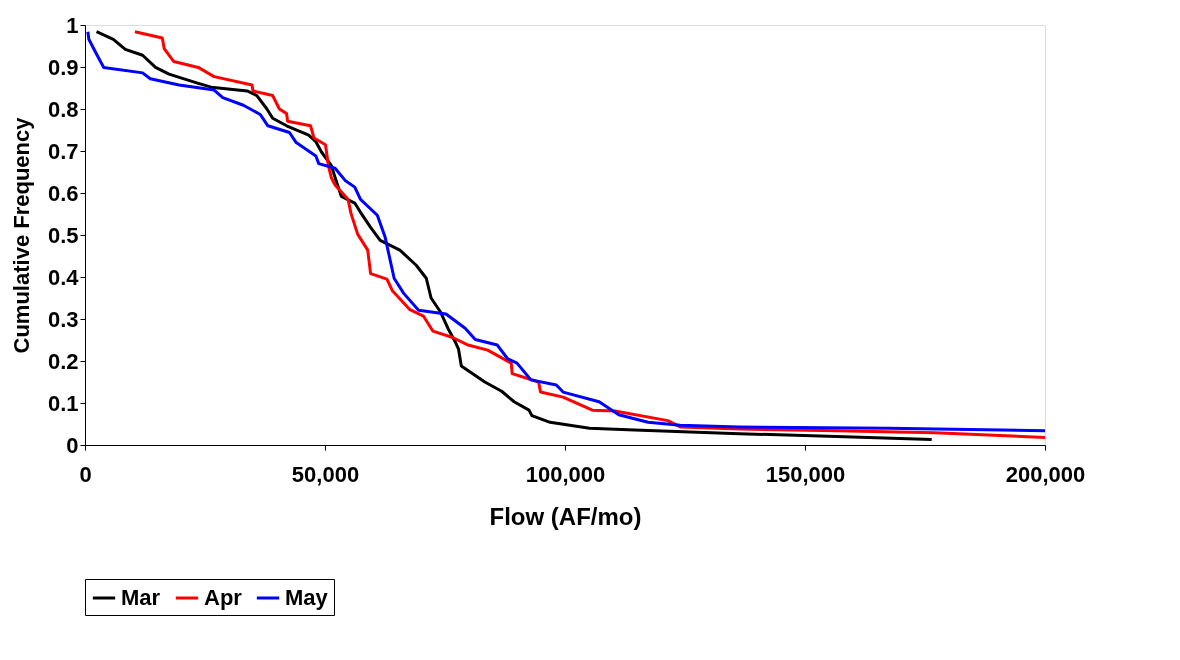 This screenshot has width=1180, height=660. Describe the element at coordinates (72, 445) in the screenshot. I see `y-tick-label: 0` at that location.